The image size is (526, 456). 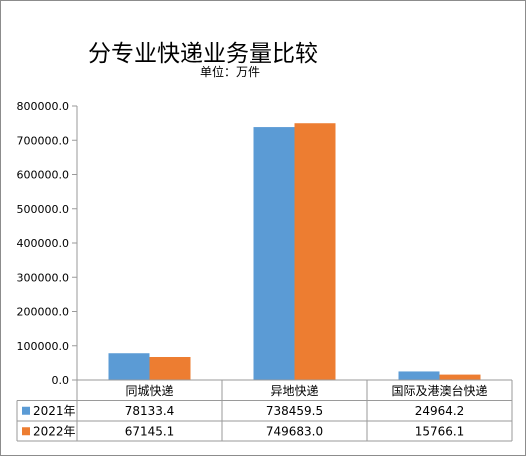 What do you see at coordinates (54, 411) in the screenshot?
I see `legend-label: 2021年` at bounding box center [54, 411].